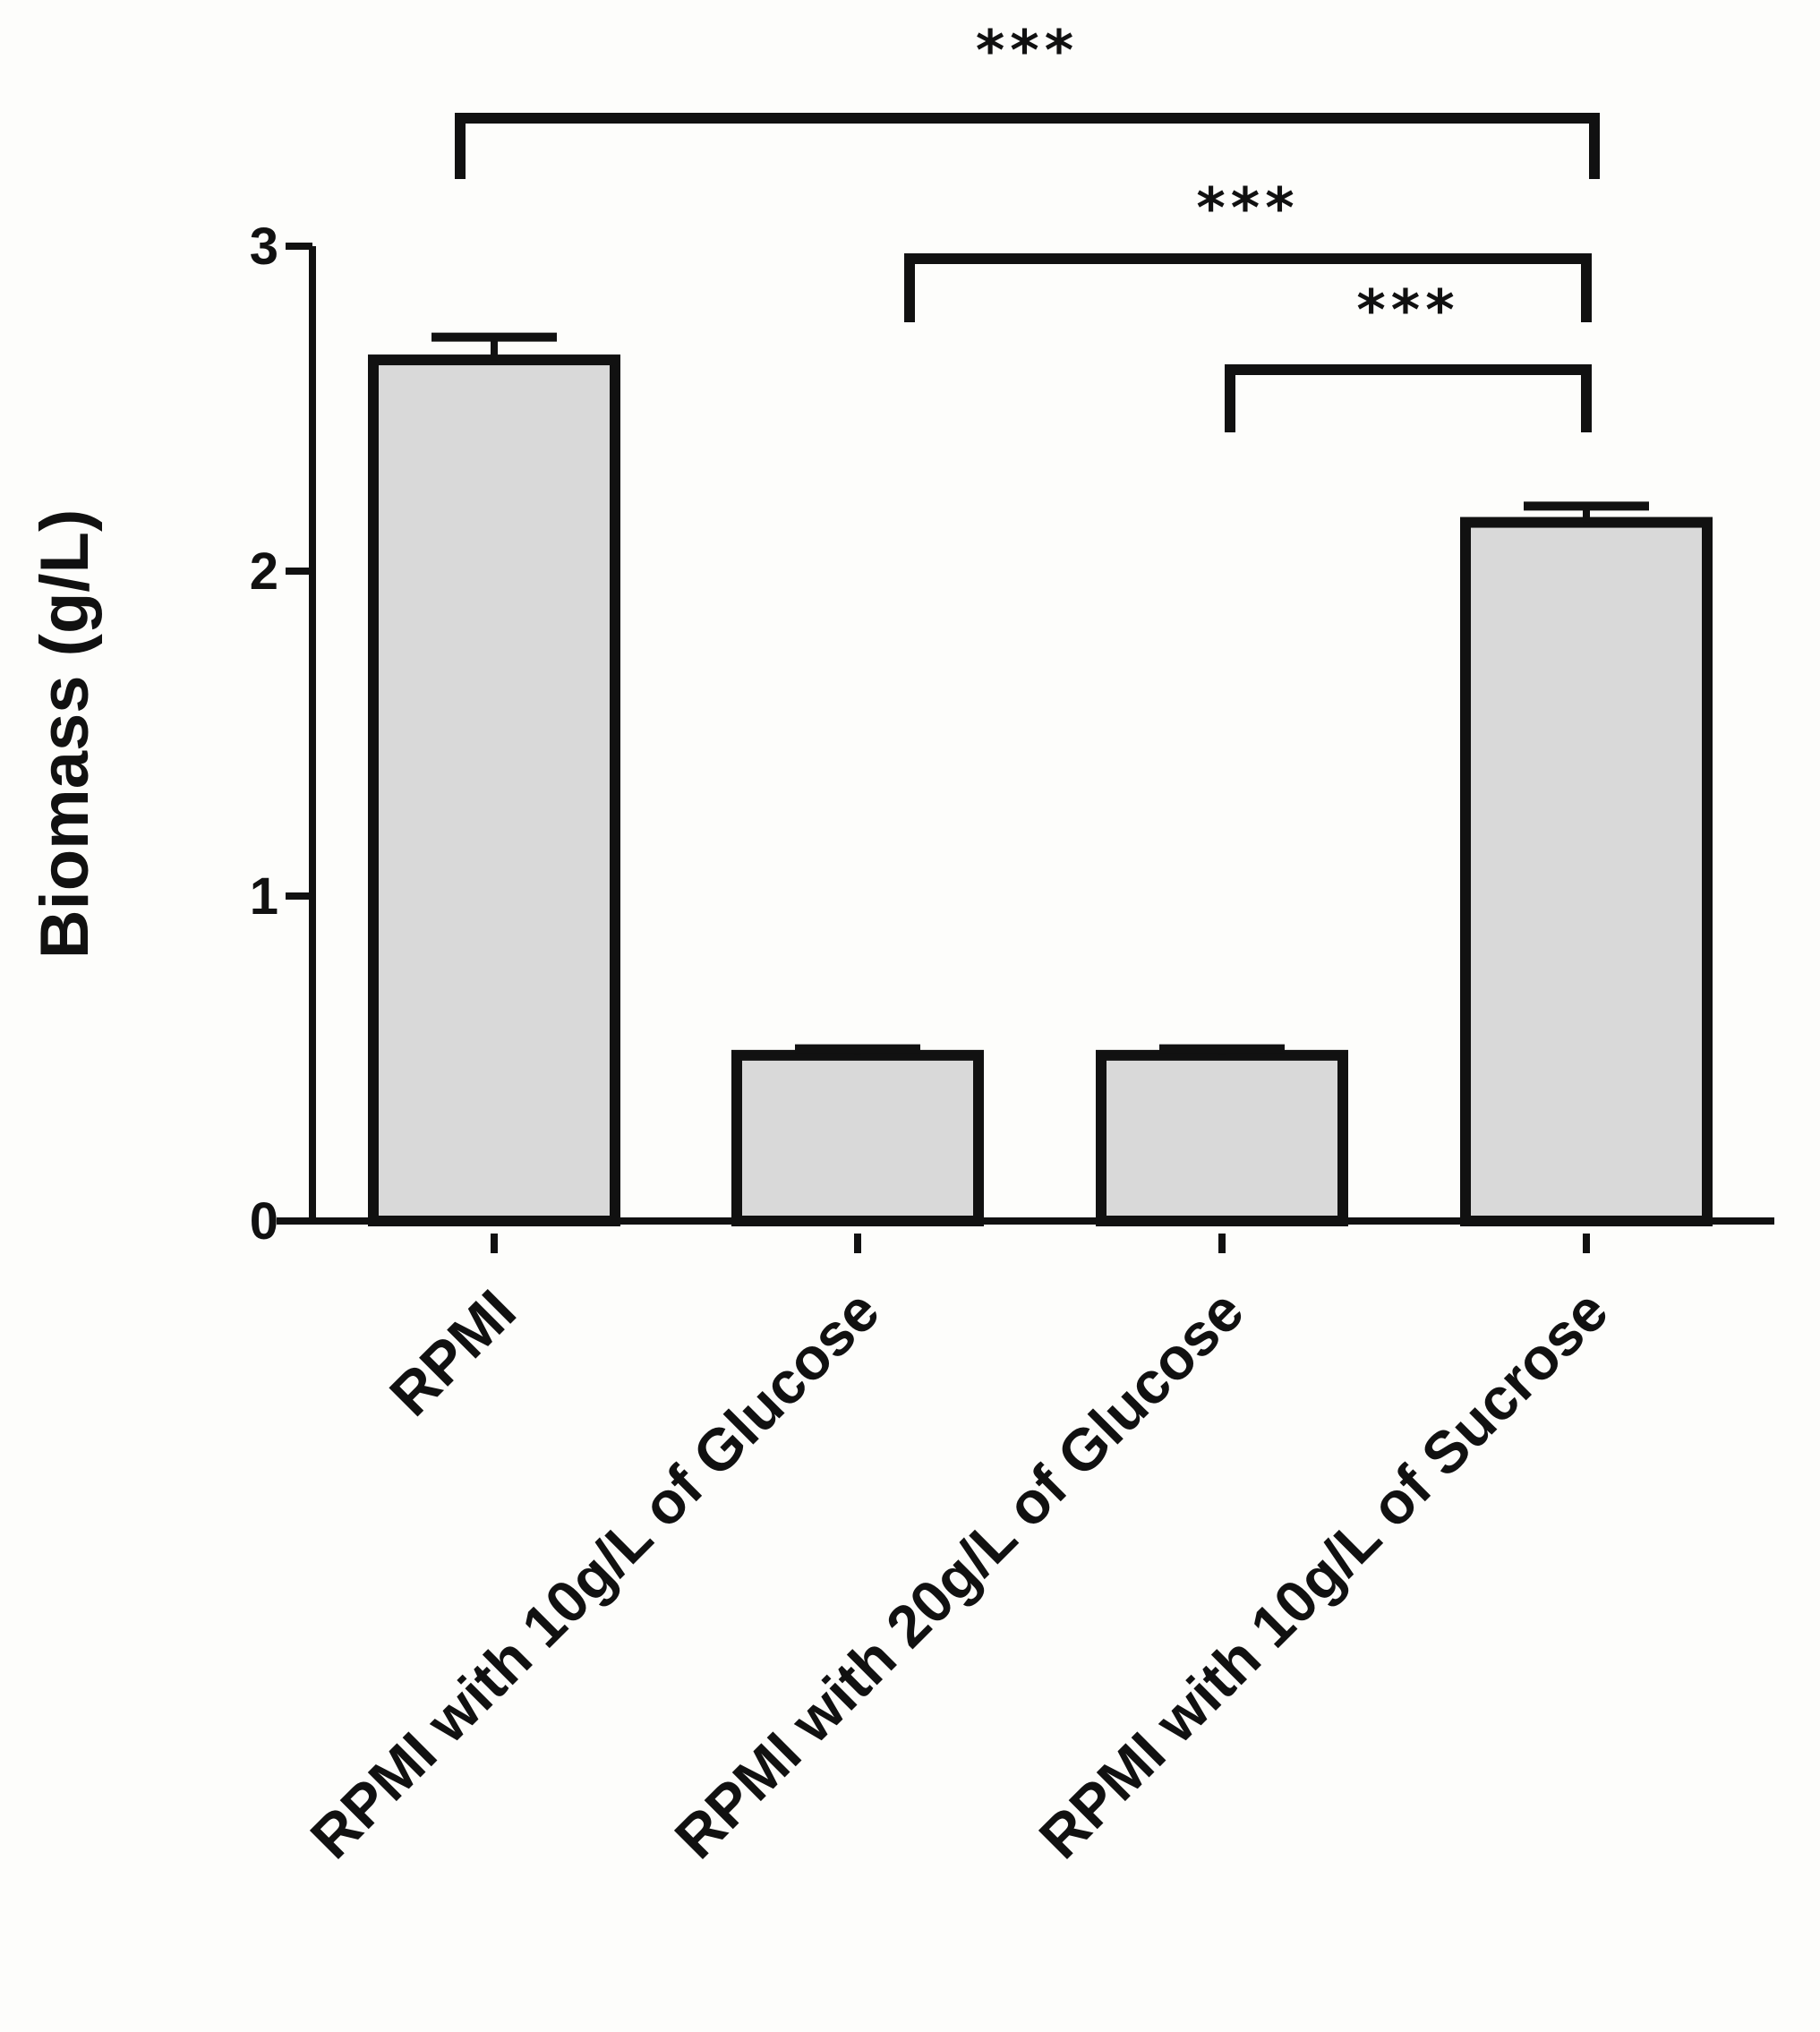 The height and width of the screenshot is (2032, 1820). What do you see at coordinates (594, 1574) in the screenshot?
I see `x-category-label: RPMI with 10g/L of Glucose` at bounding box center [594, 1574].